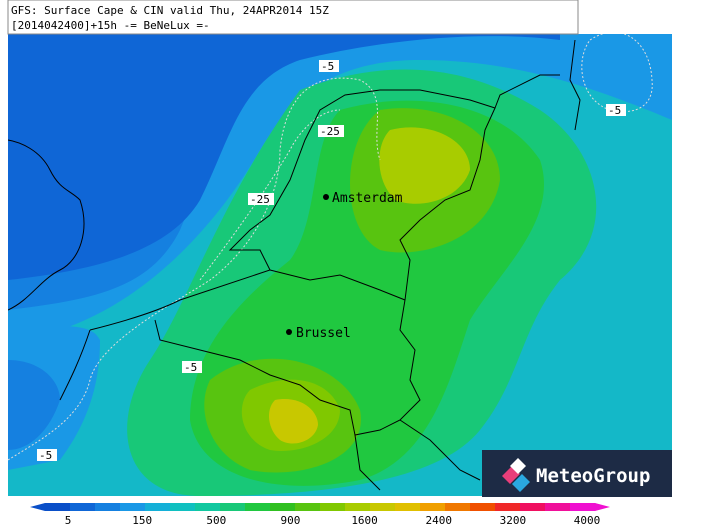 Image resolution: width=725 pixels, height=526 pixels. What do you see at coordinates (290, 520) in the screenshot?
I see `colorbar-label: 900` at bounding box center [290, 520].